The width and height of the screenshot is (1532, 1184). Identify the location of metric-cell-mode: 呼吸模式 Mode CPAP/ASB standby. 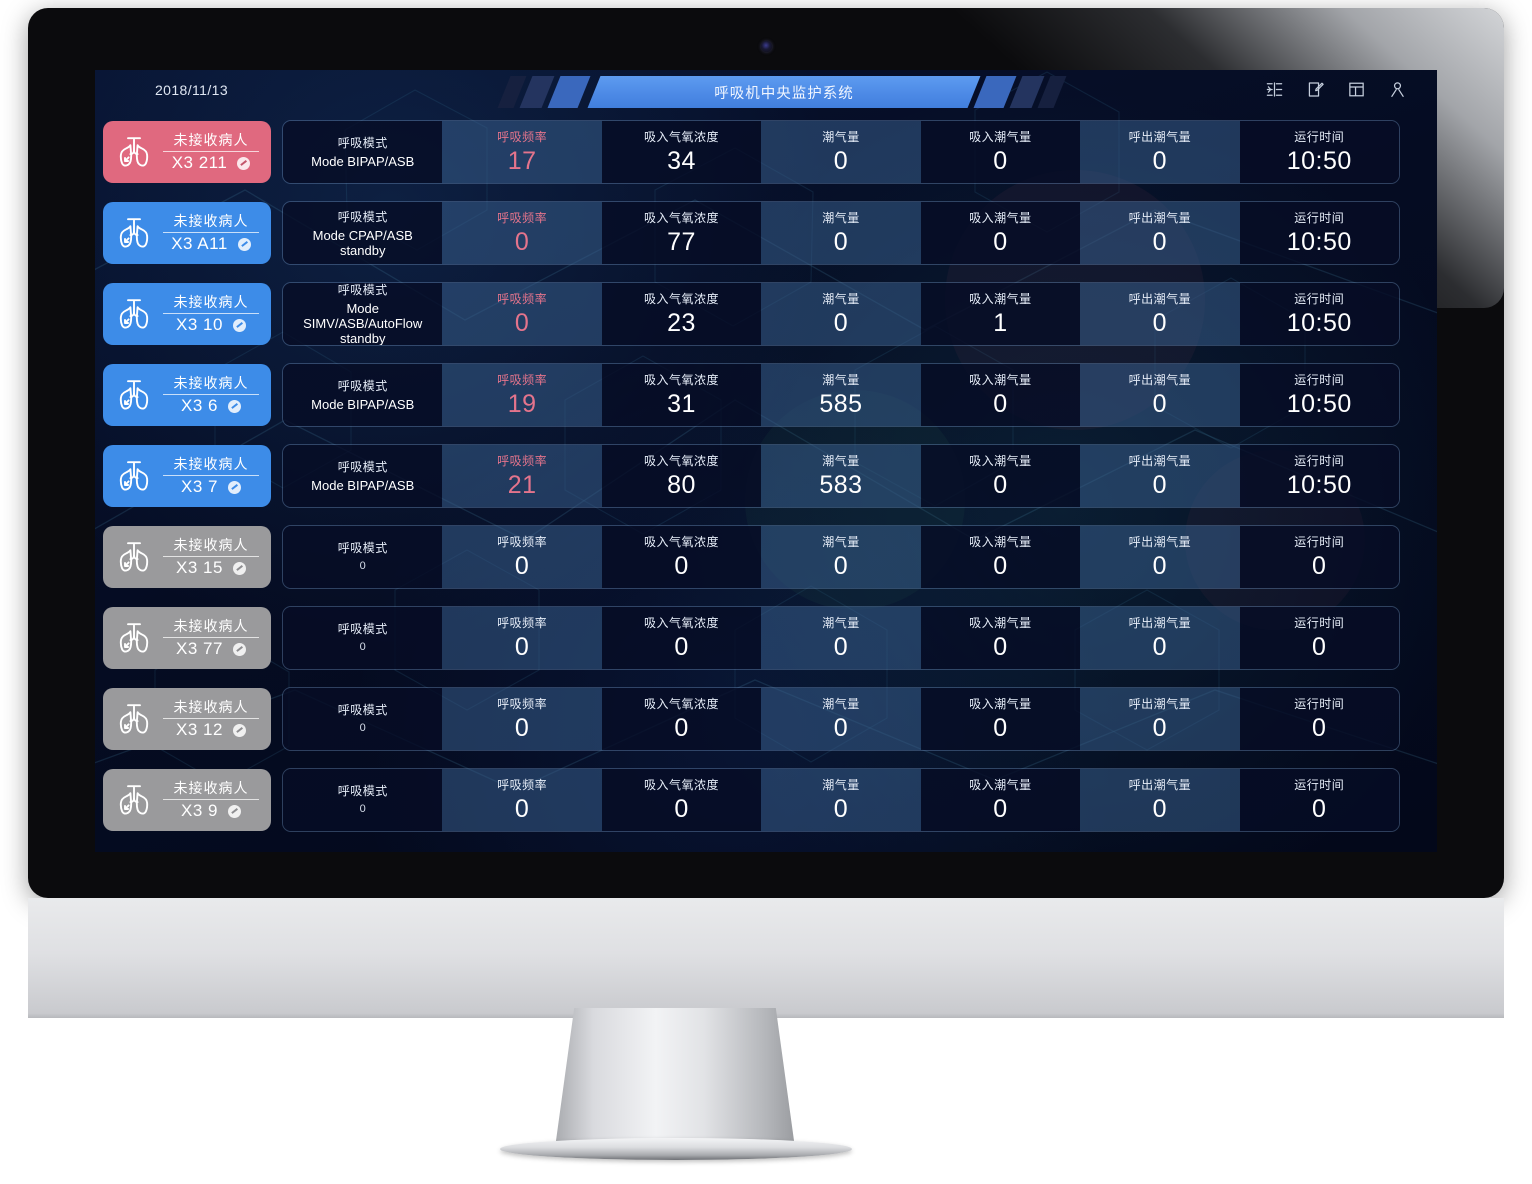
(363, 233).